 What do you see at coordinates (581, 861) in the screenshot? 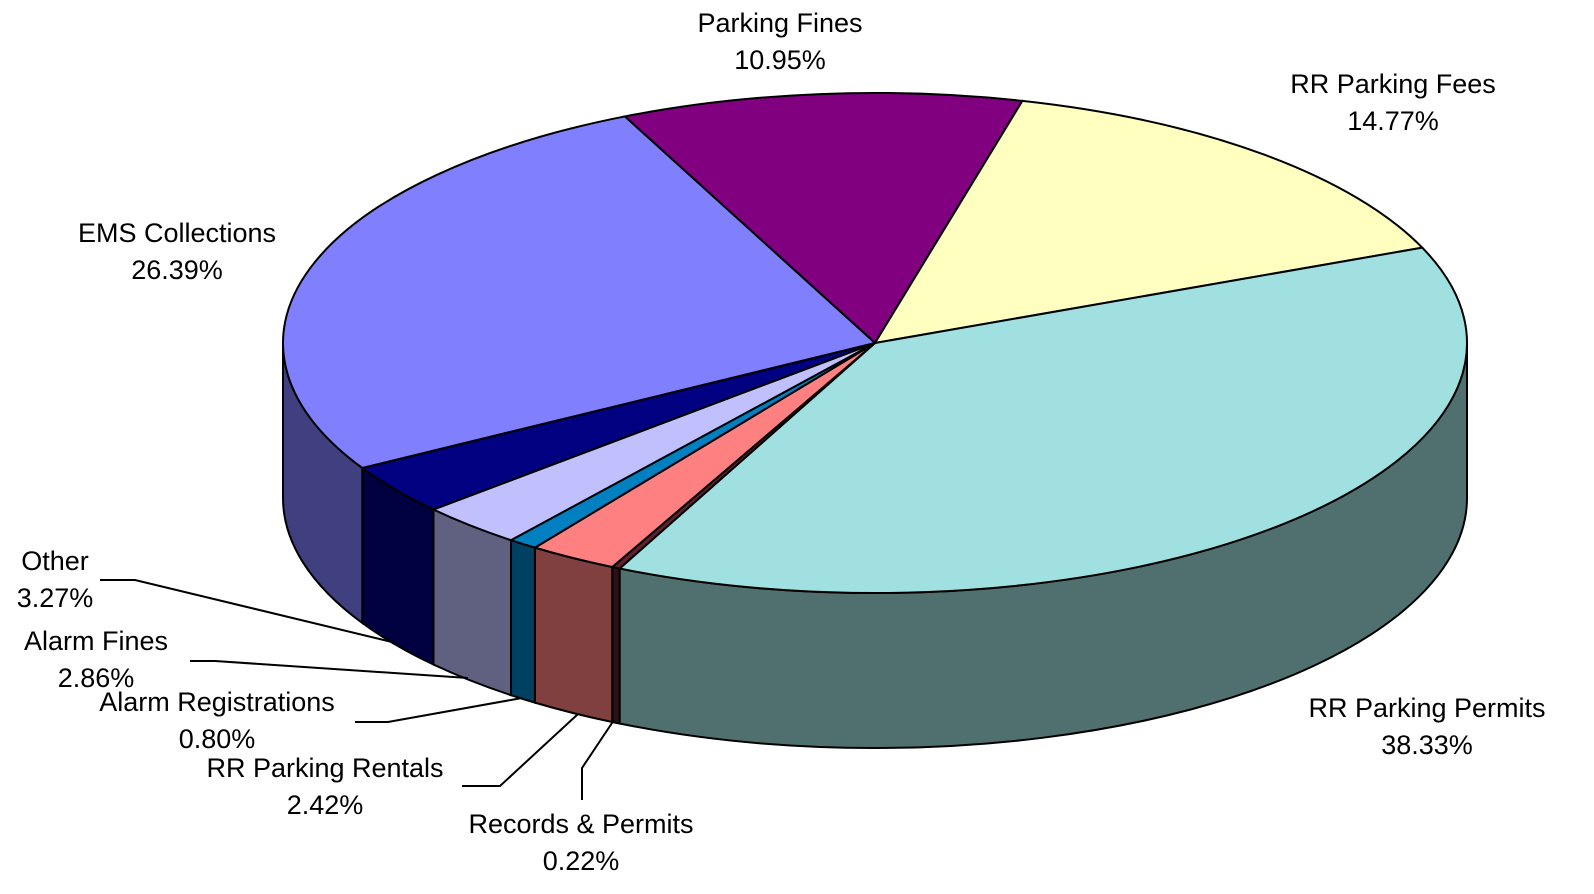
I see `value-label: 0.22%` at bounding box center [581, 861].